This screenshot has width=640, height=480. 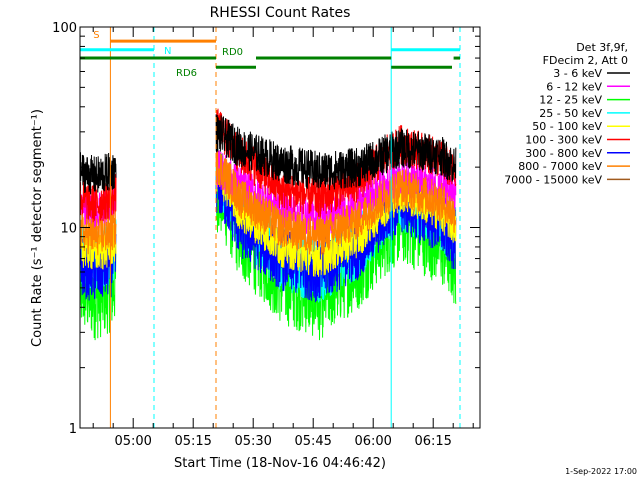 What do you see at coordinates (186, 73) in the screenshot?
I see `state-label-rd6: RD6` at bounding box center [186, 73].